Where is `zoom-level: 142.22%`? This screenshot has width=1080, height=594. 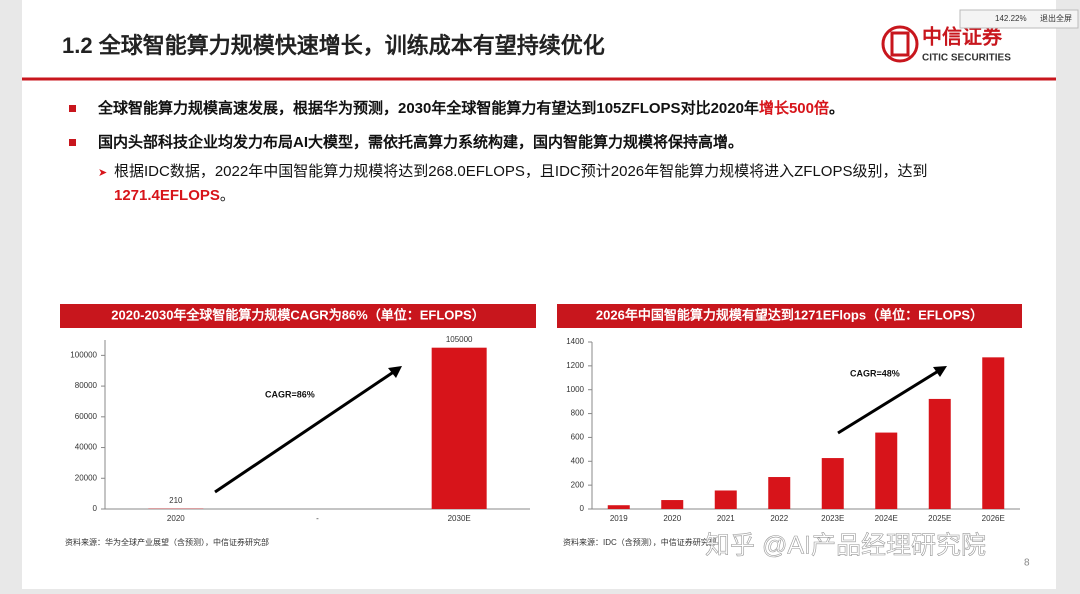 zoom-level: 142.22% is located at coordinates (1011, 18).